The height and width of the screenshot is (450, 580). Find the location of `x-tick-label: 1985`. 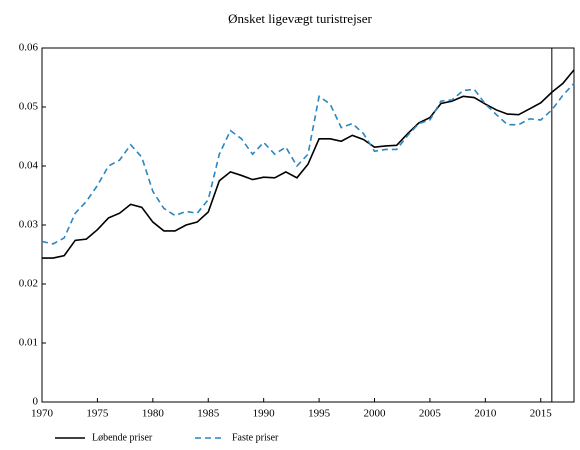

x-tick-label: 1985 is located at coordinates (208, 414).